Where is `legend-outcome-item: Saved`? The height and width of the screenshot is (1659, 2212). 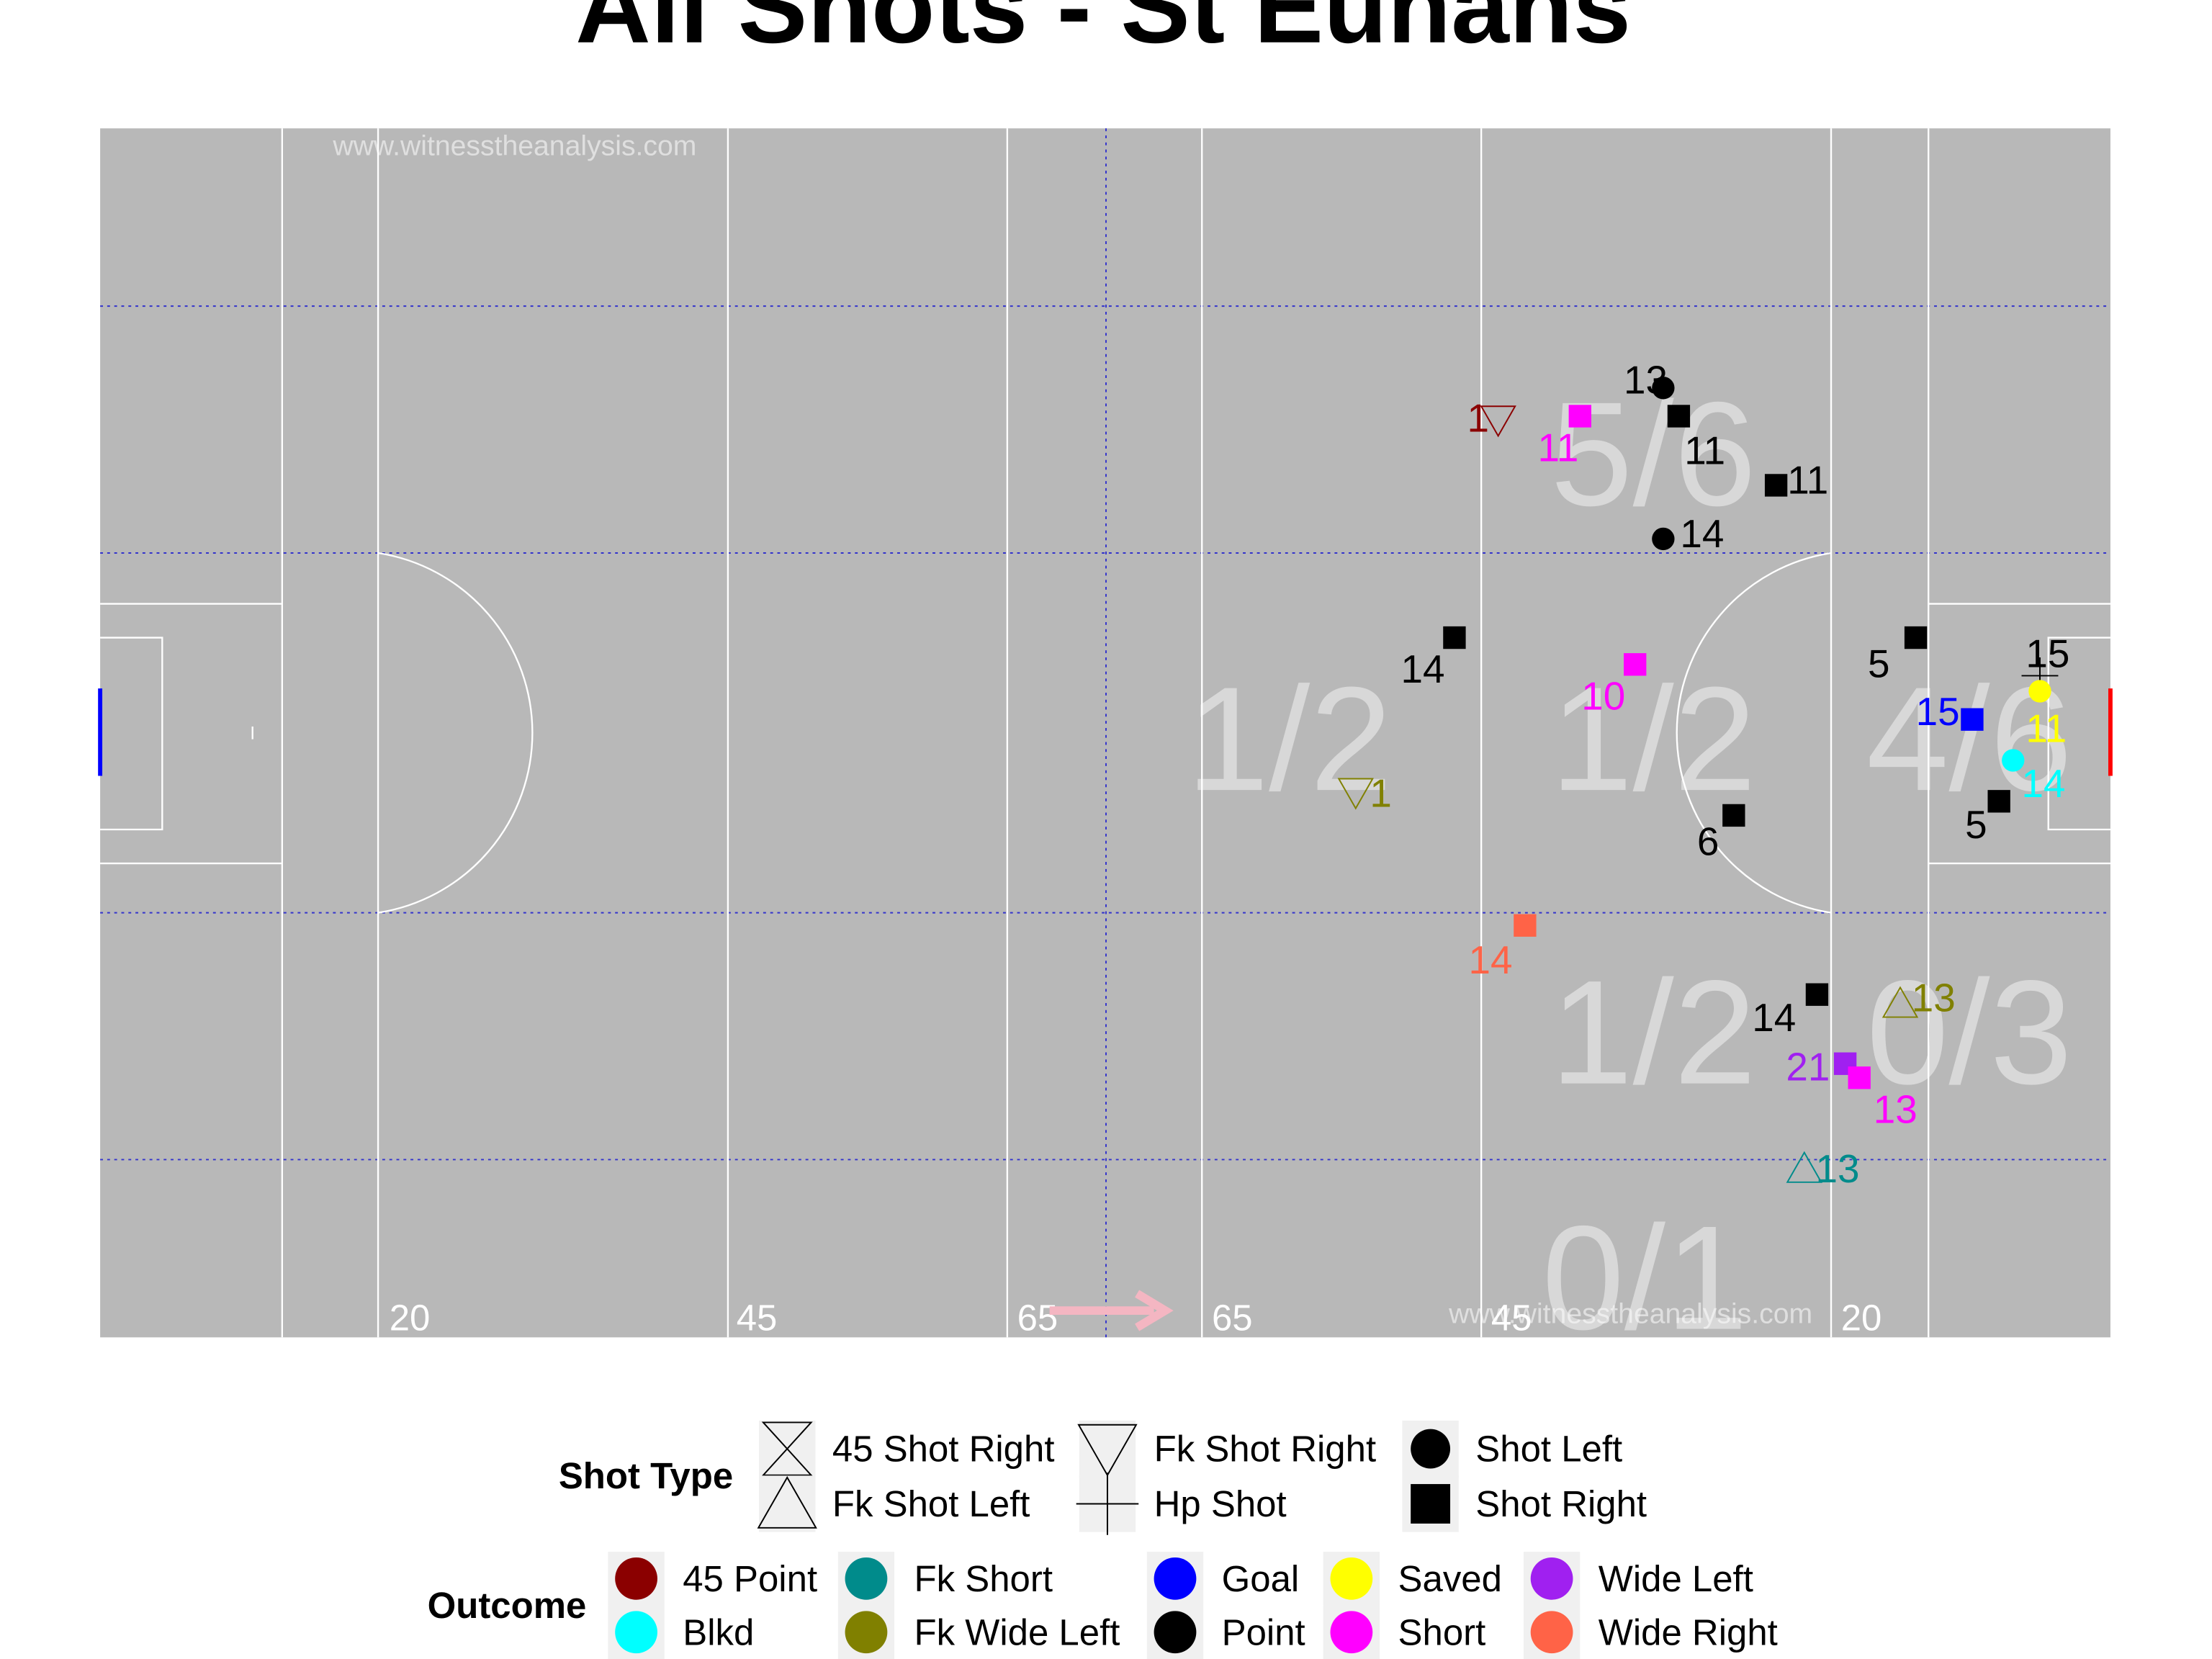 legend-outcome-item: Saved is located at coordinates (1412, 1579).